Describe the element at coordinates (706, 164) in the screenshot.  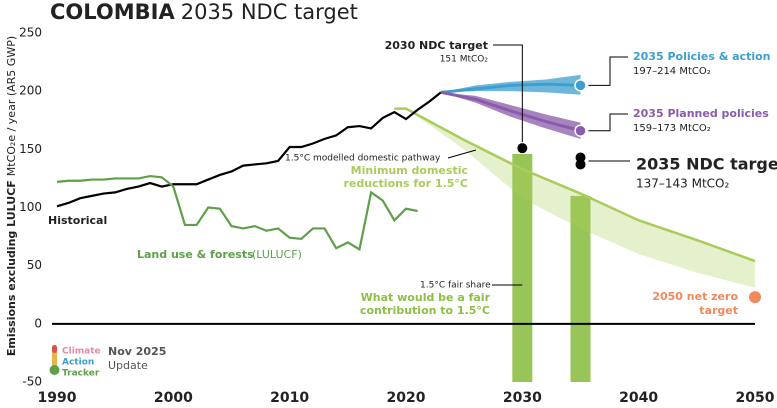
I see `target-name: 2035 NDC target` at that location.